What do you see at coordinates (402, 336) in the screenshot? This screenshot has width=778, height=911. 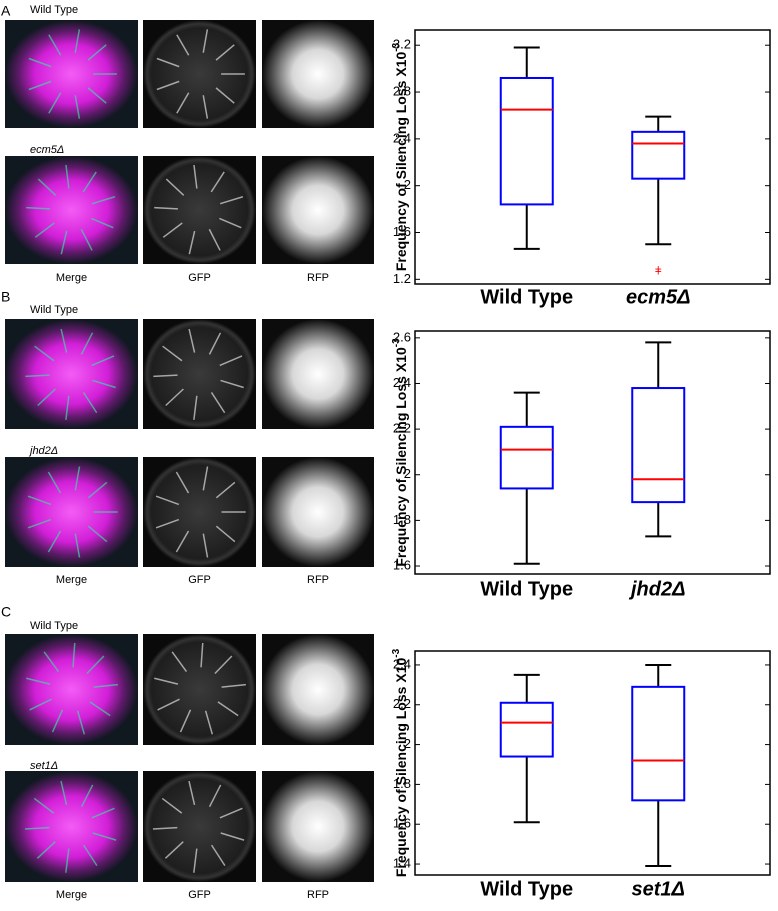 I see `y-tick-label: 2.6` at bounding box center [402, 336].